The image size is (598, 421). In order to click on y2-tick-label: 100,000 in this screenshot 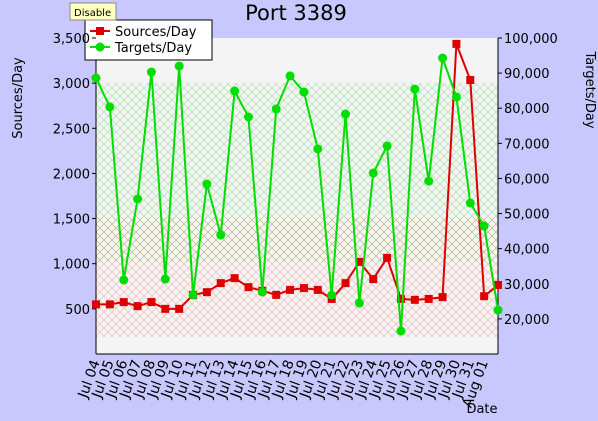, I will do `click(531, 39)`.